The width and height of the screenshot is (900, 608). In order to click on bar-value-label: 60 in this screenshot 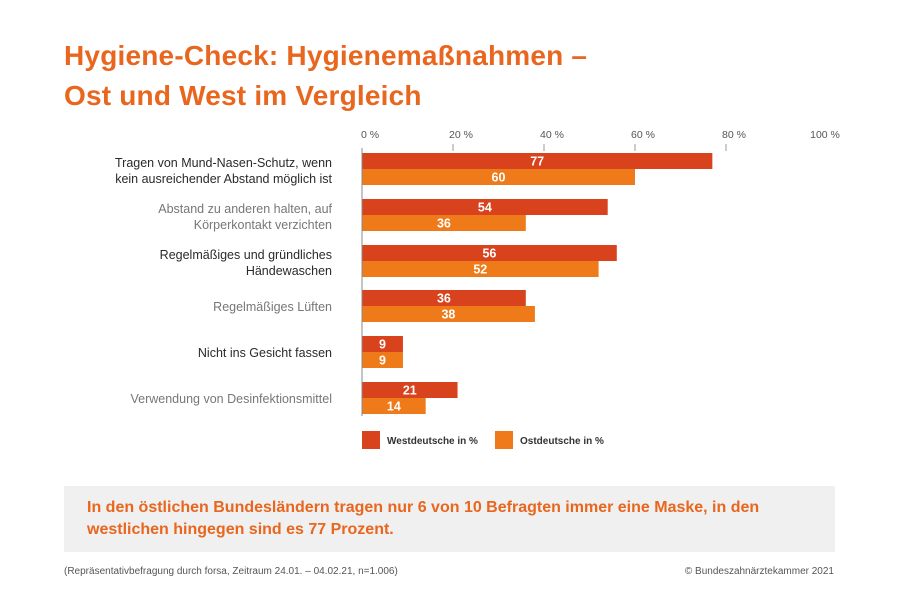, I will do `click(499, 178)`.